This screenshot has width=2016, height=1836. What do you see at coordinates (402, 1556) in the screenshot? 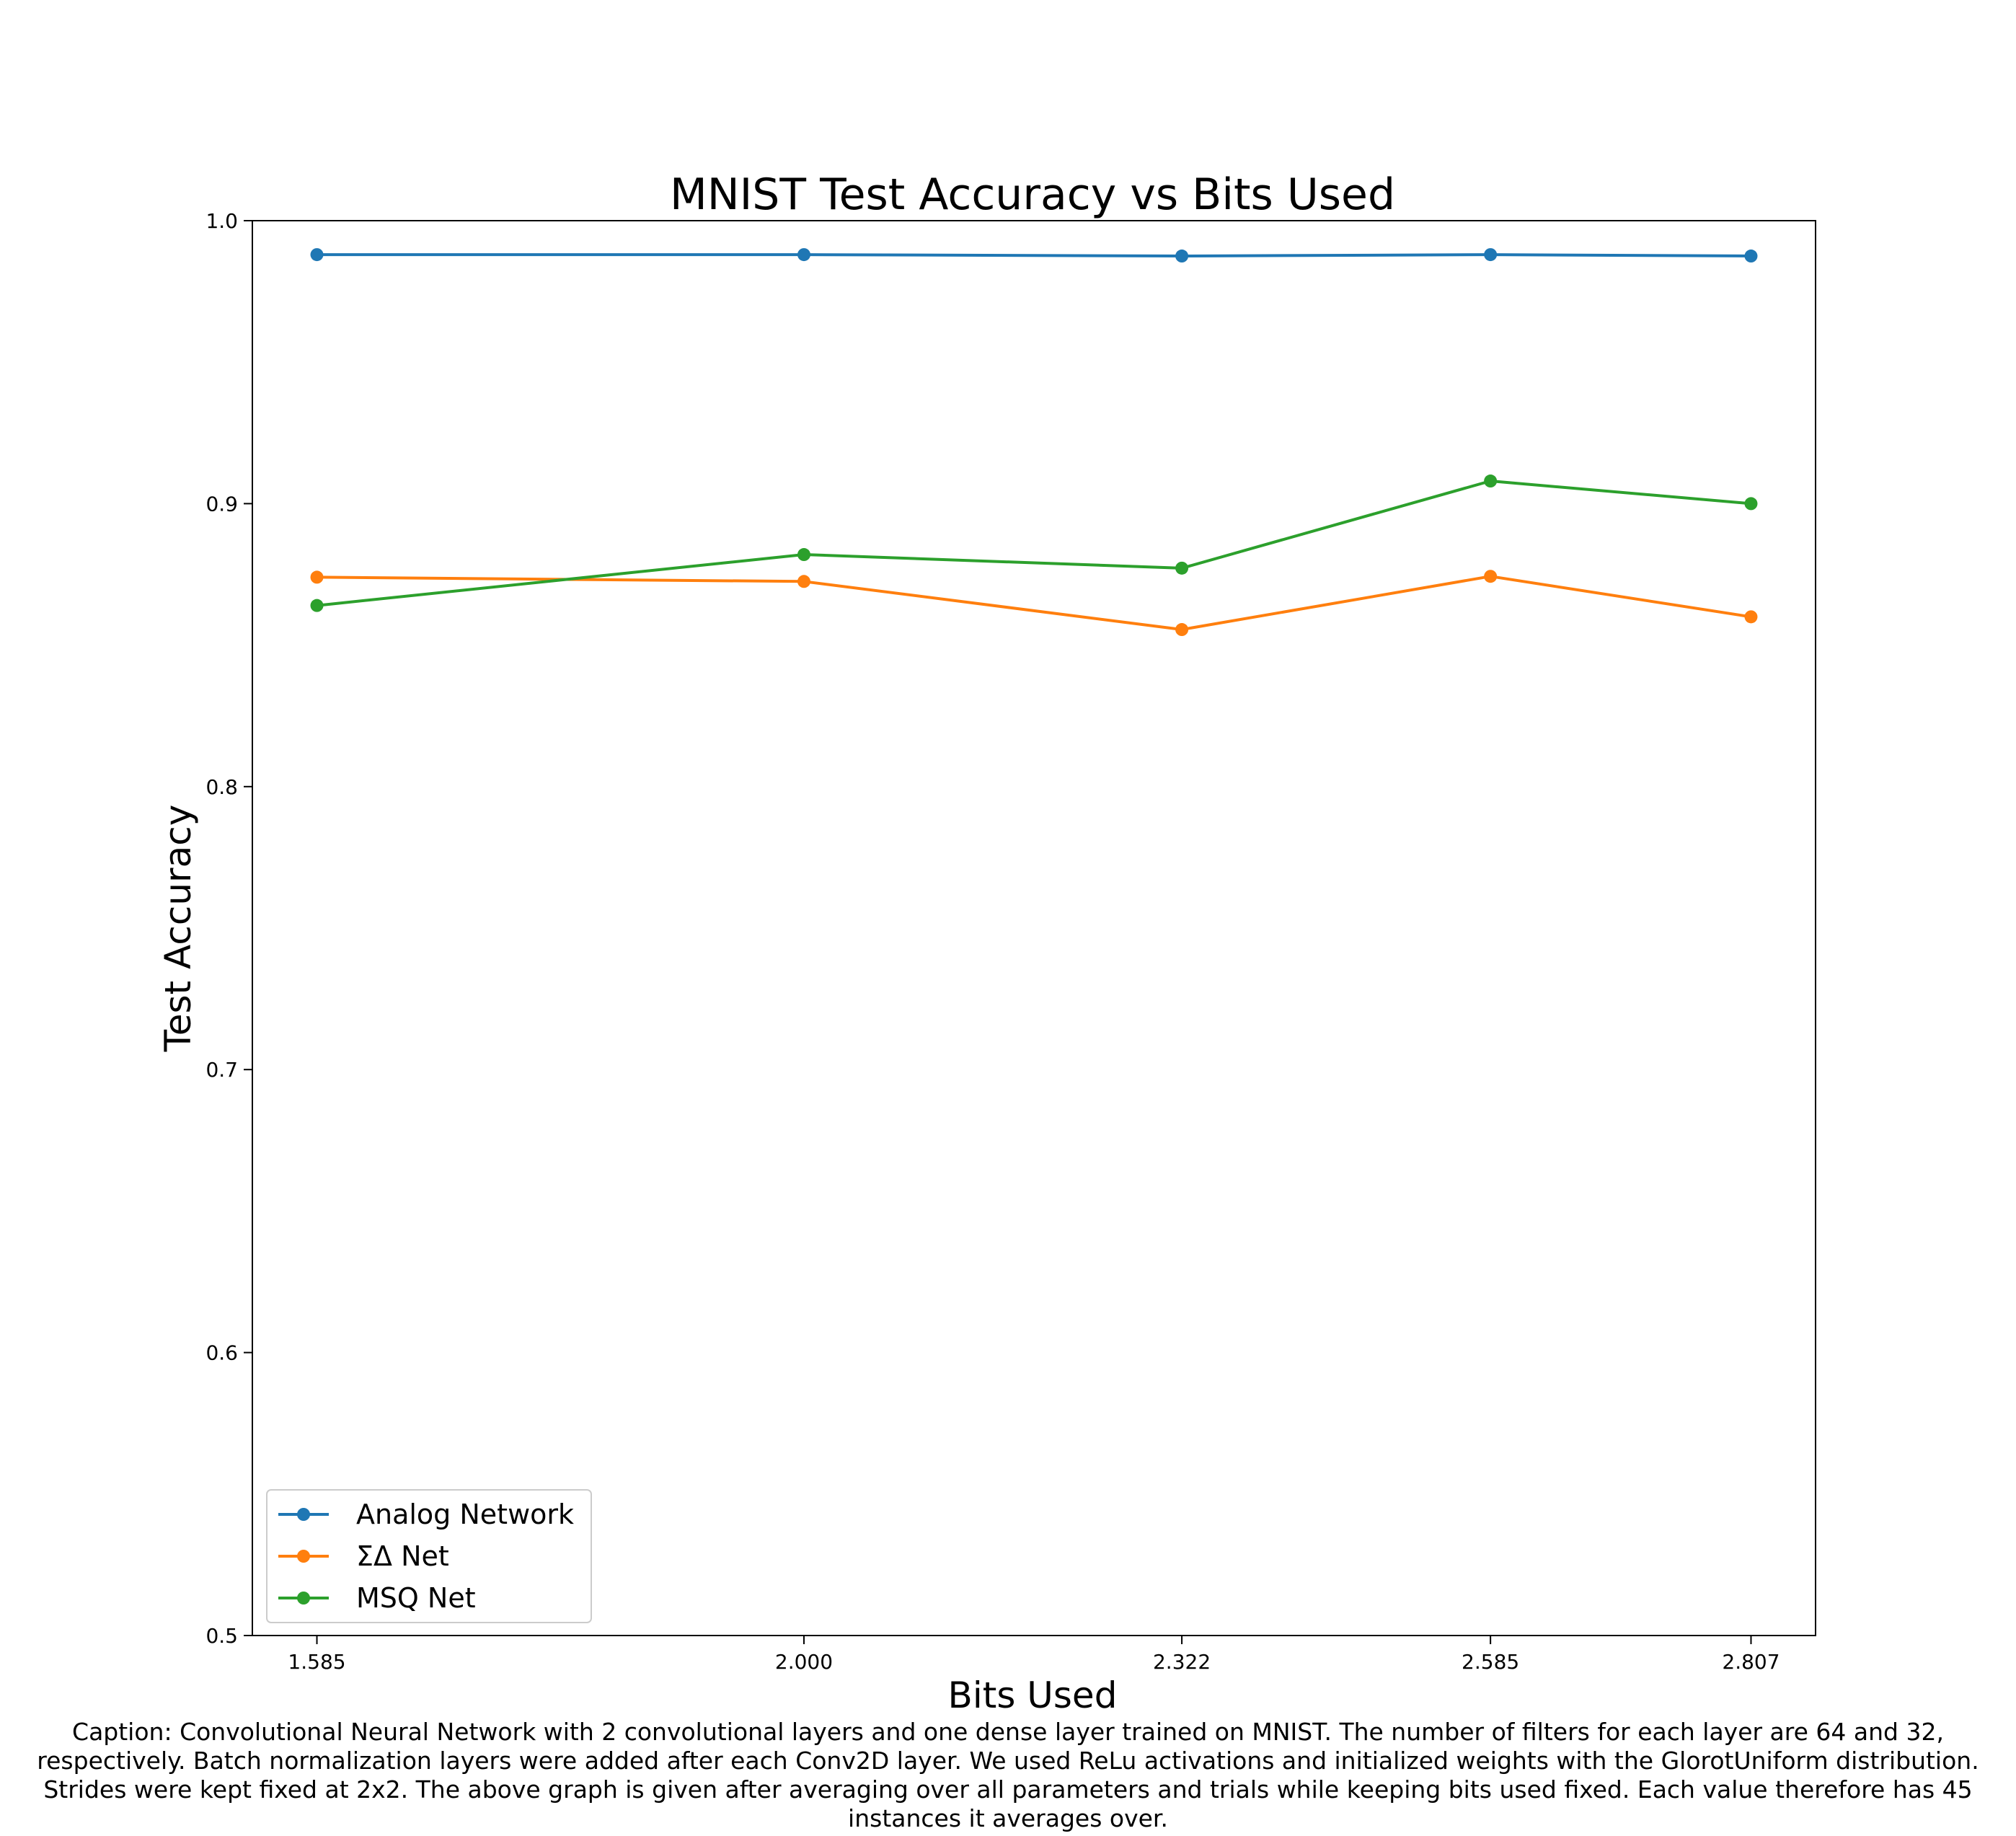
I see `legend-label: ΣΔ Net` at bounding box center [402, 1556].